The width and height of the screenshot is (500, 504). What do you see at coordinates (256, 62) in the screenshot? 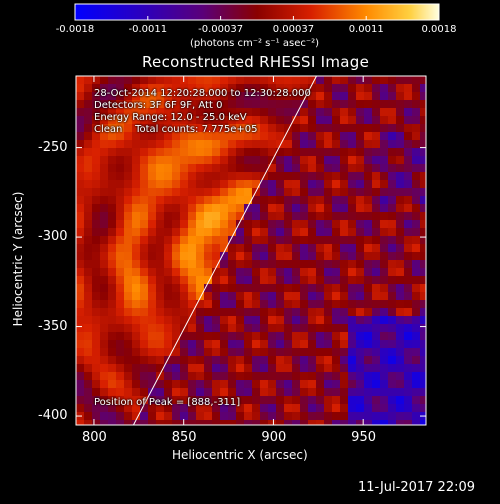
I see `chart-title: Reconstructed RHESSI Image` at bounding box center [256, 62].